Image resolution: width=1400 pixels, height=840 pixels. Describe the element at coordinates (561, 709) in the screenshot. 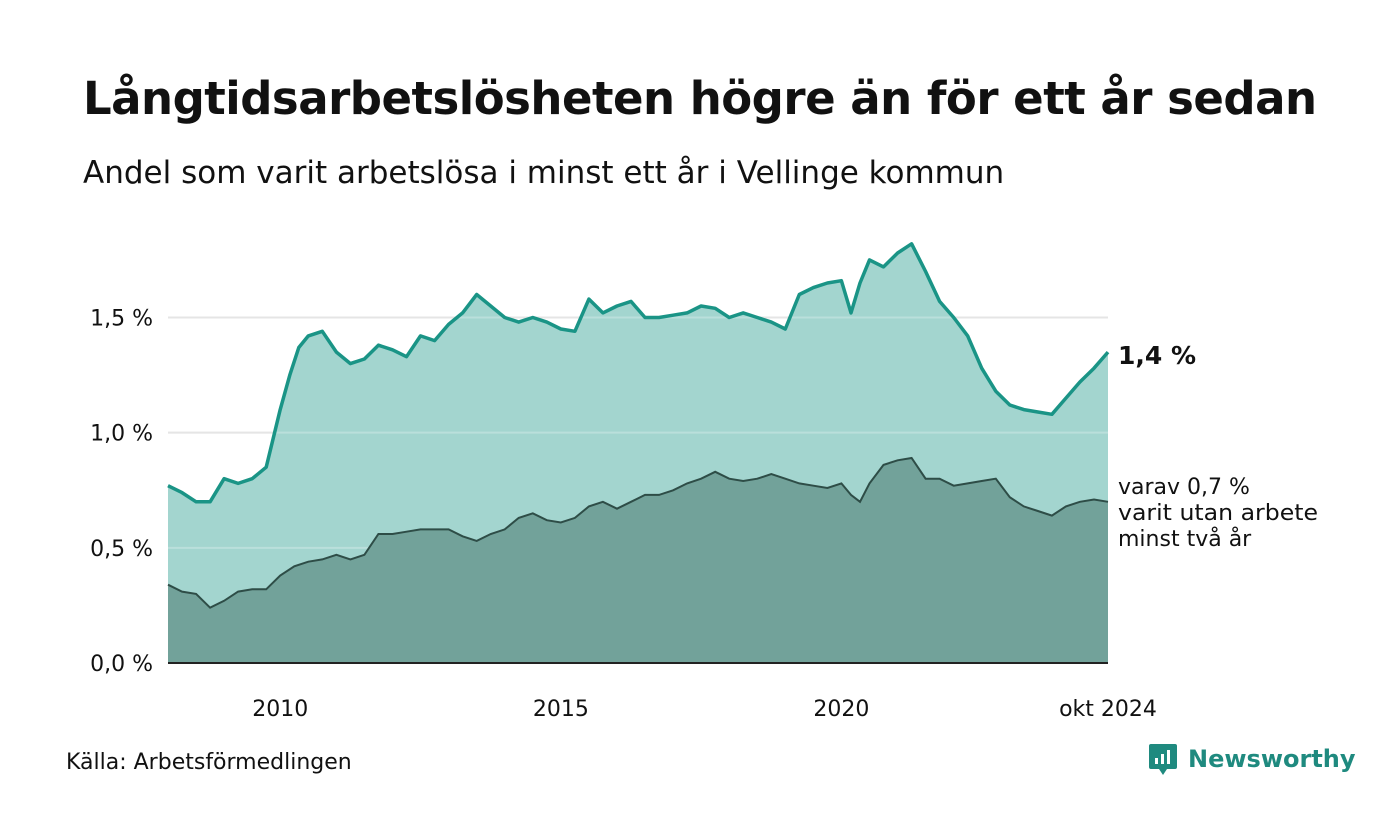

I see `x-tick-label: 2015` at that location.